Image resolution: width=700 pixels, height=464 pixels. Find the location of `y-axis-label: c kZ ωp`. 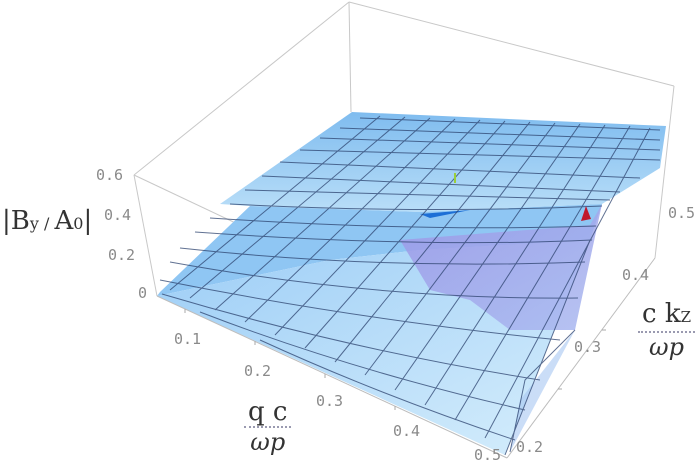

y-axis-label: c kZ ωp is located at coordinates (667, 330).